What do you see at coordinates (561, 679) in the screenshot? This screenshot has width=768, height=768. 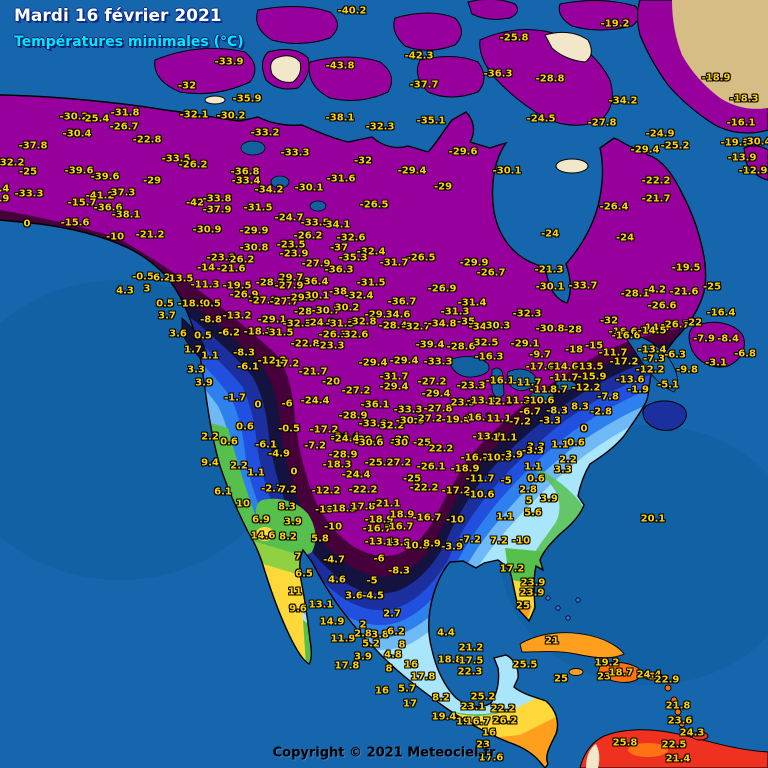 I see `temp-label: 25` at bounding box center [561, 679].